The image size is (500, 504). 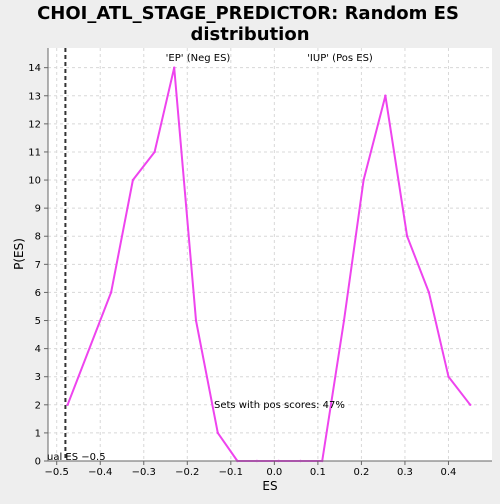 I want to click on x-tick-label: −0.1, so click(x=231, y=472).